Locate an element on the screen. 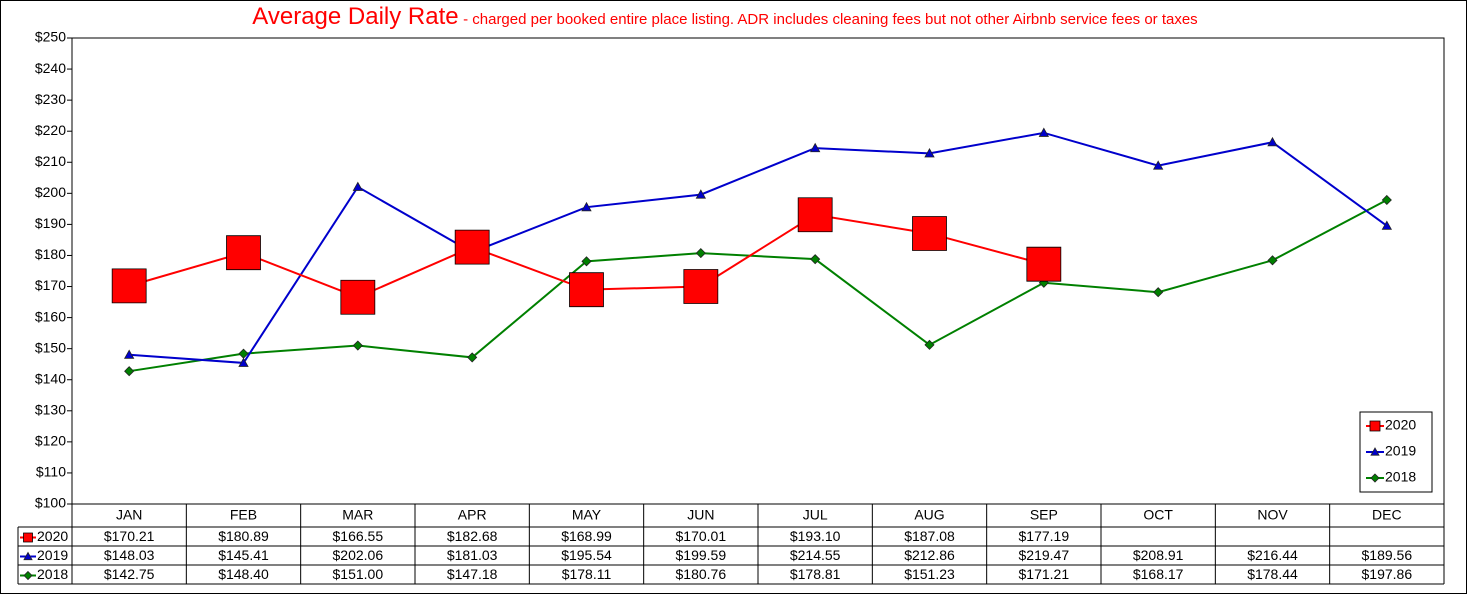 The image size is (1467, 594). table-cell: $178.11 is located at coordinates (587, 574).